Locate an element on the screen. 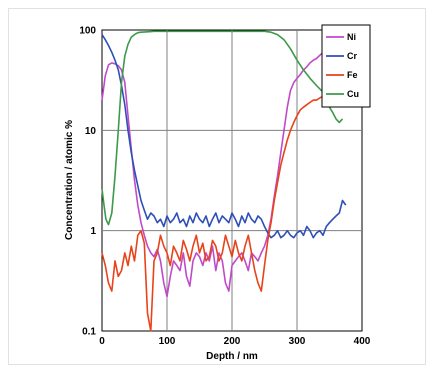  x-tick-label: 200 is located at coordinates (232, 341).